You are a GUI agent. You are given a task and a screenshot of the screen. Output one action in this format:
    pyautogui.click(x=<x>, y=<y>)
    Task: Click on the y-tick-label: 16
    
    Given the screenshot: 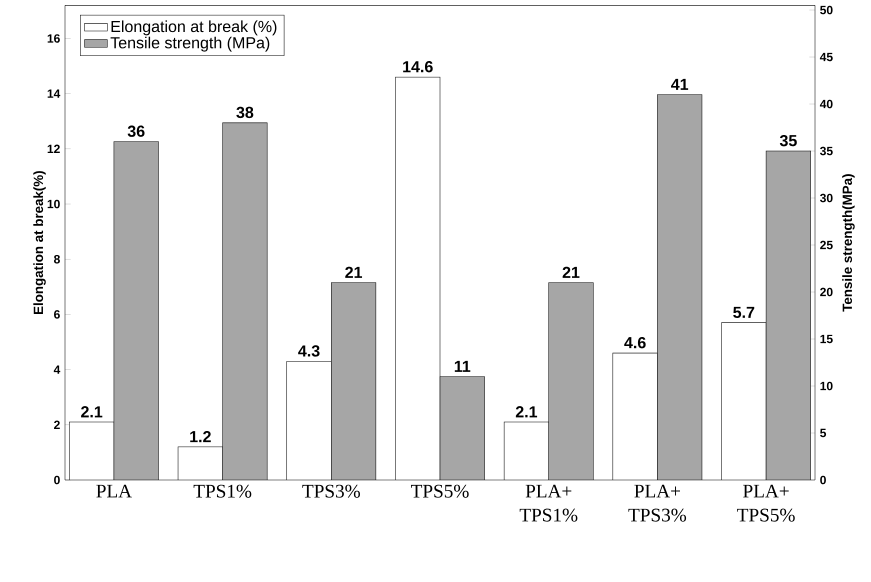 What is the action you would take?
    pyautogui.click(x=54, y=38)
    